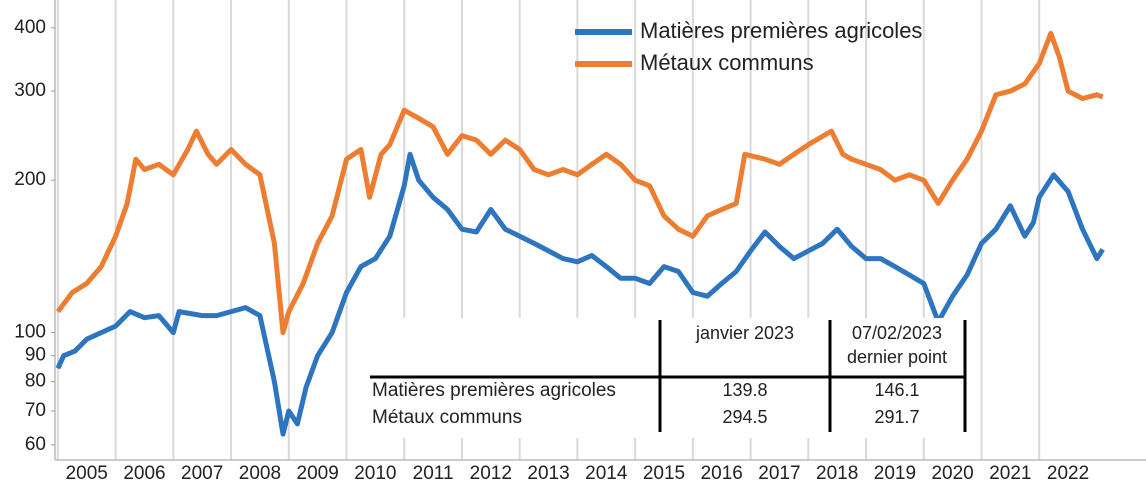 The height and width of the screenshot is (486, 1146). What do you see at coordinates (87, 473) in the screenshot?
I see `x-tick-label: 2005` at bounding box center [87, 473].